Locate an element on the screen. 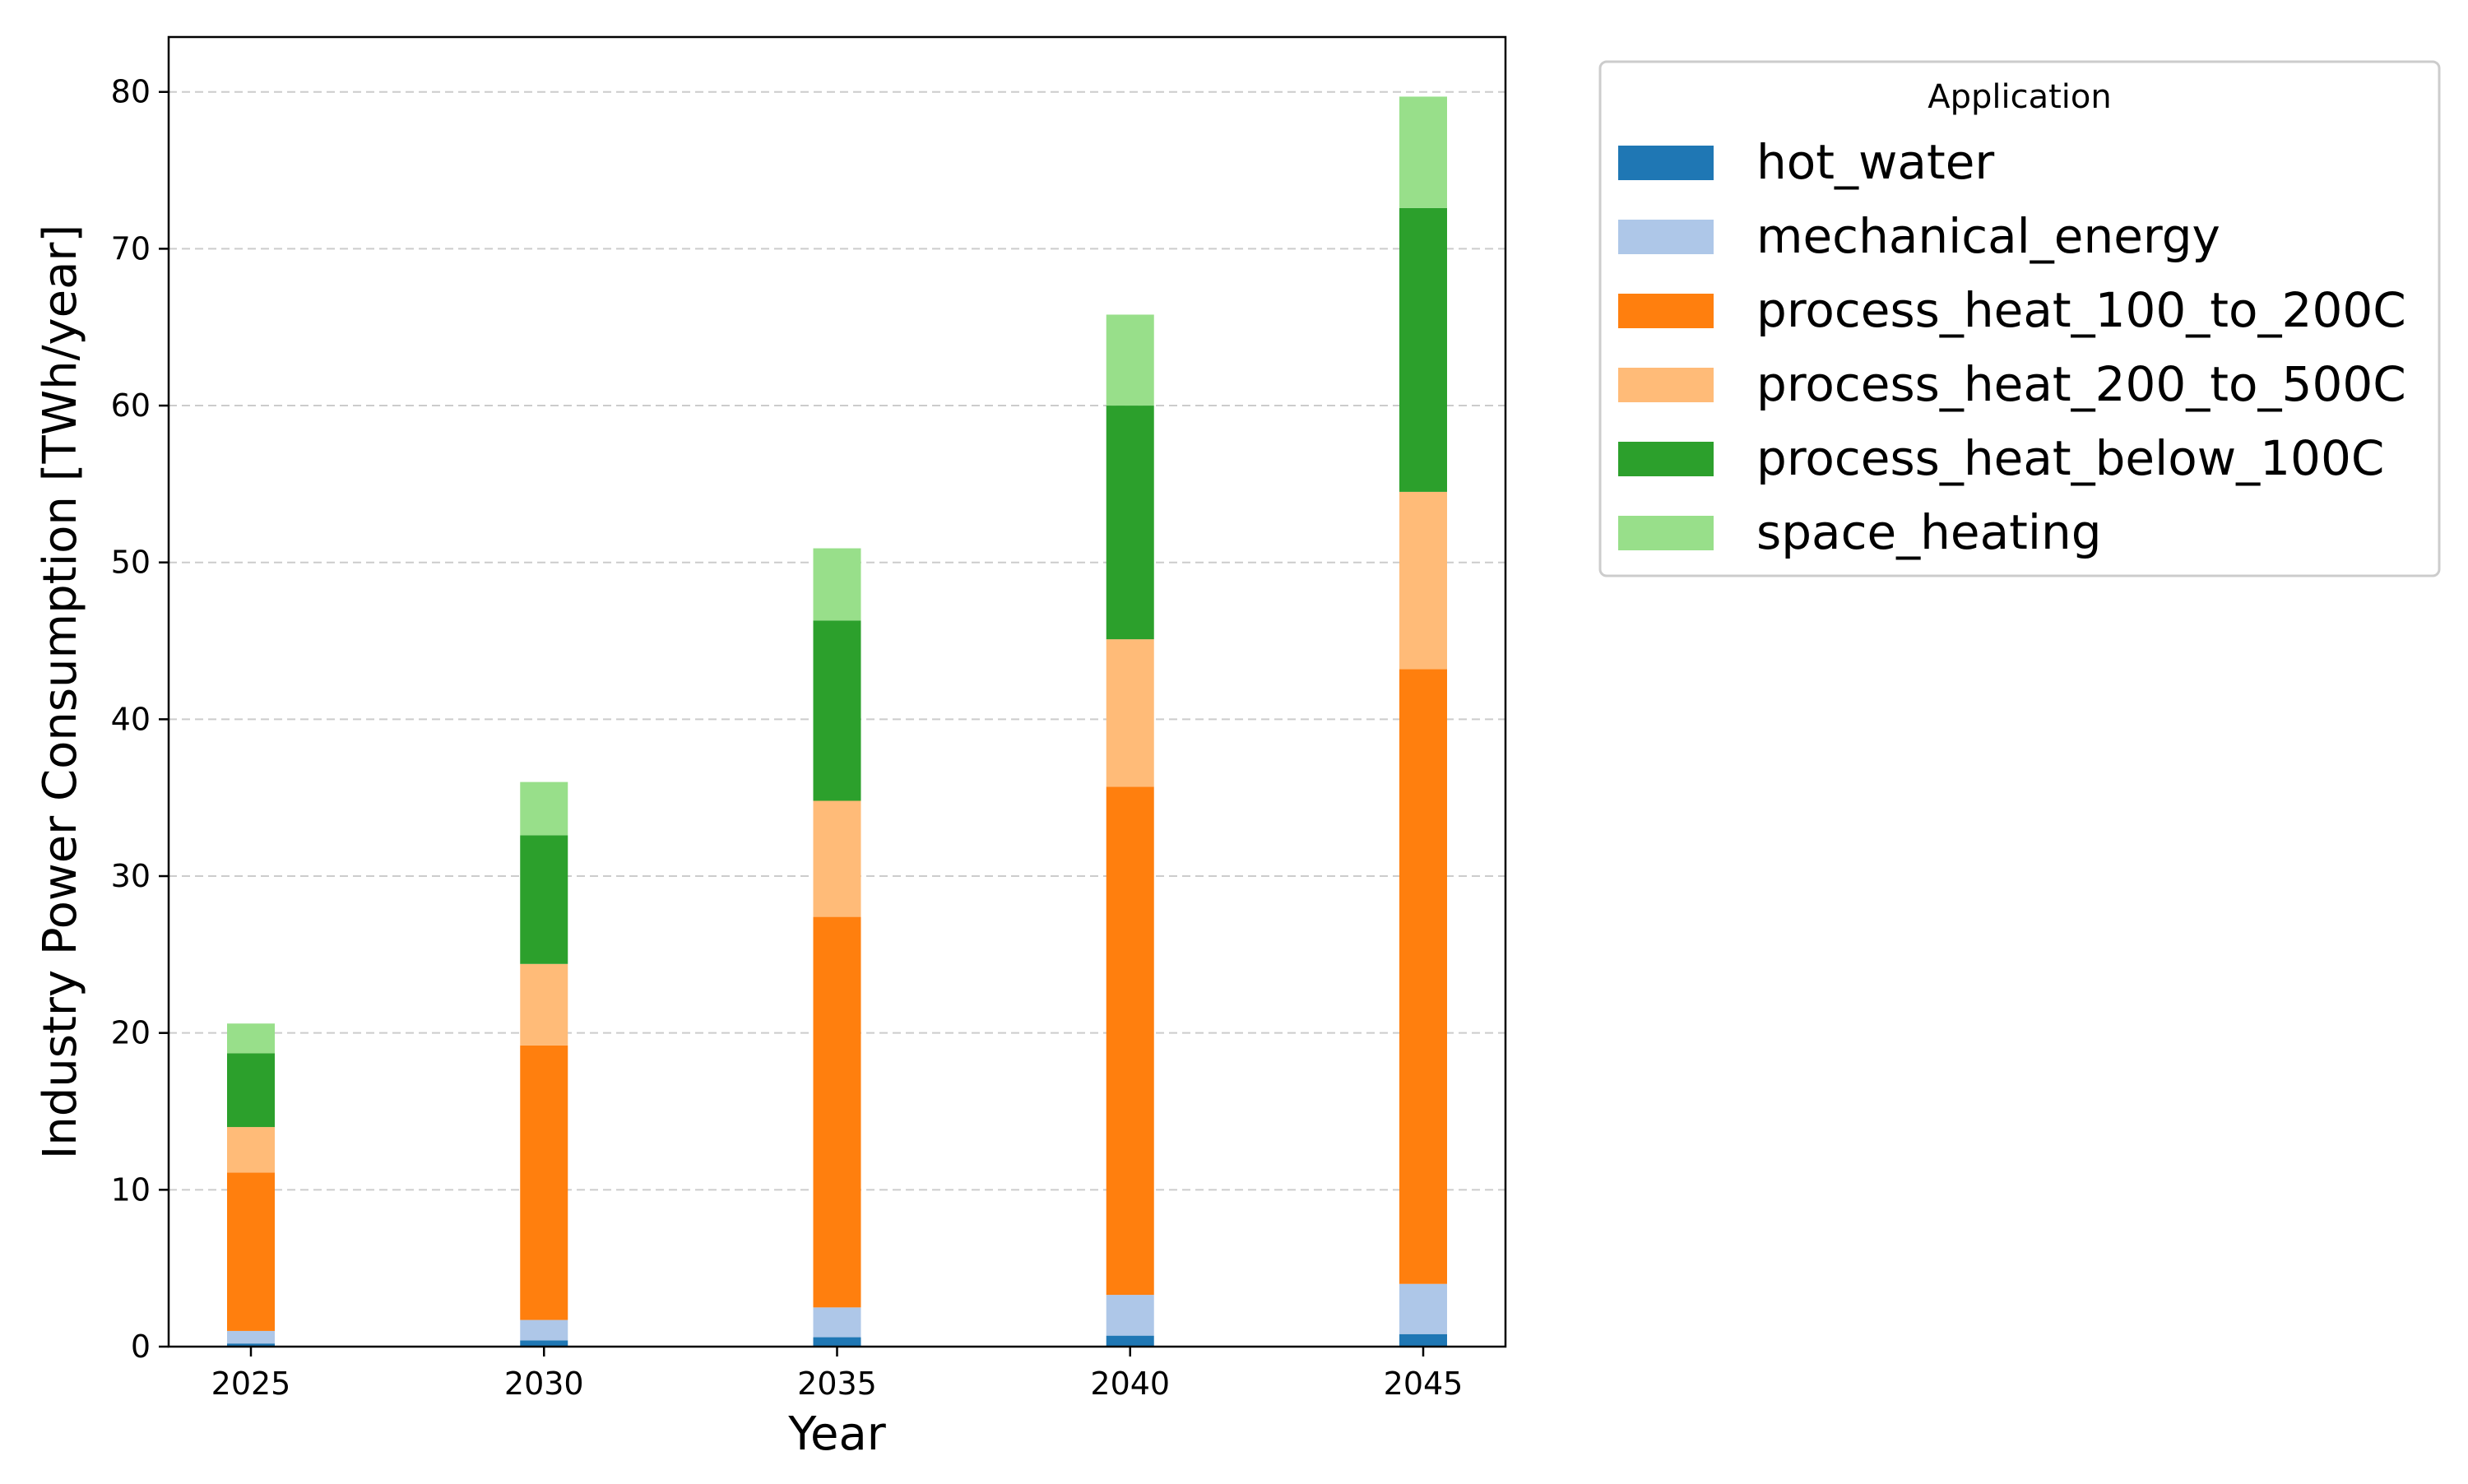 This screenshot has height=1484, width=2468. legend-frame is located at coordinates (2019, 318).